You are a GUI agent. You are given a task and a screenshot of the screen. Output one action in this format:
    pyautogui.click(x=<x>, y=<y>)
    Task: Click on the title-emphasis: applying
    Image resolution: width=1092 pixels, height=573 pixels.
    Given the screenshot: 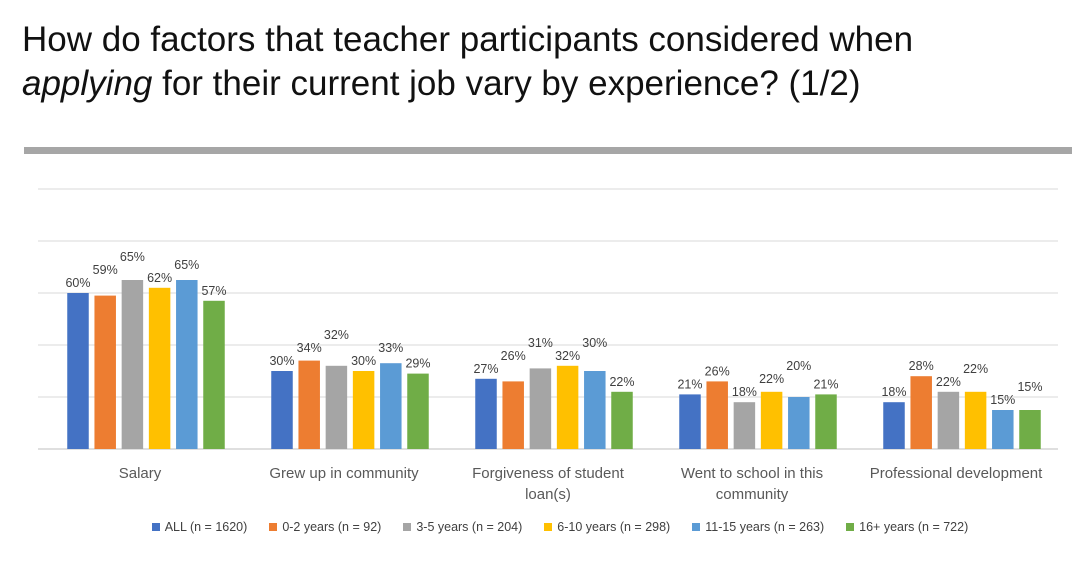 What is the action you would take?
    pyautogui.click(x=87, y=83)
    